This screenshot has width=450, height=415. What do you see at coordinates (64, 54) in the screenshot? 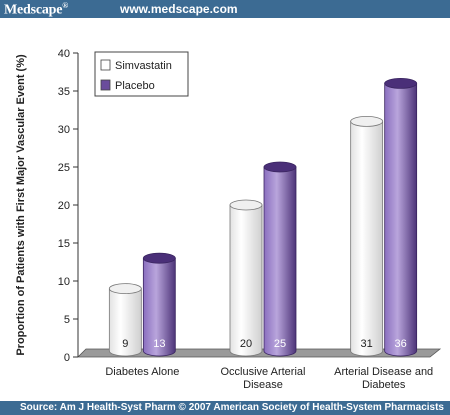
I see `y-tick-label: 40` at bounding box center [64, 54].